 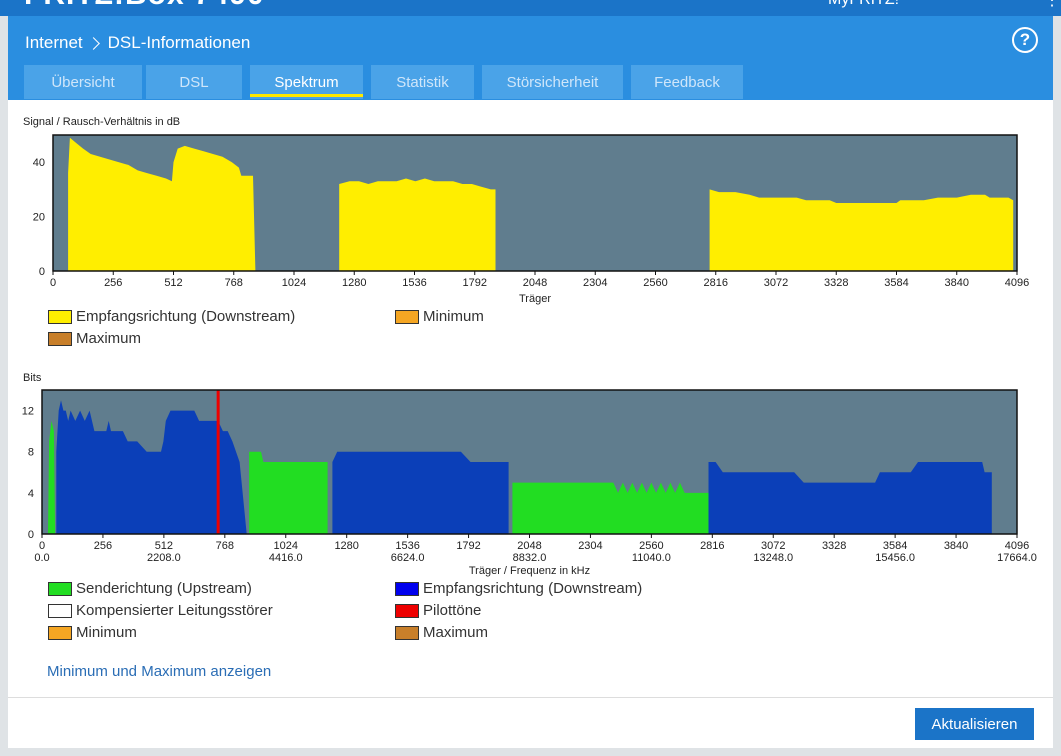 I want to click on x-axis-label: Träger / Frequenz in kHz, so click(x=529, y=571).